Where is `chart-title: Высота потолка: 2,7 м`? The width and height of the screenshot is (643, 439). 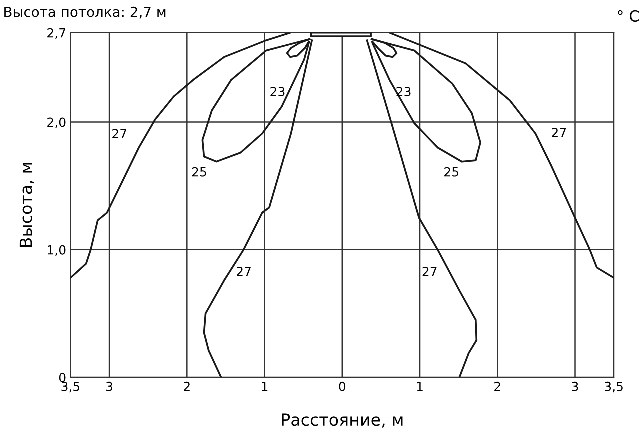 chart-title: Высота потолка: 2,7 м is located at coordinates (85, 12).